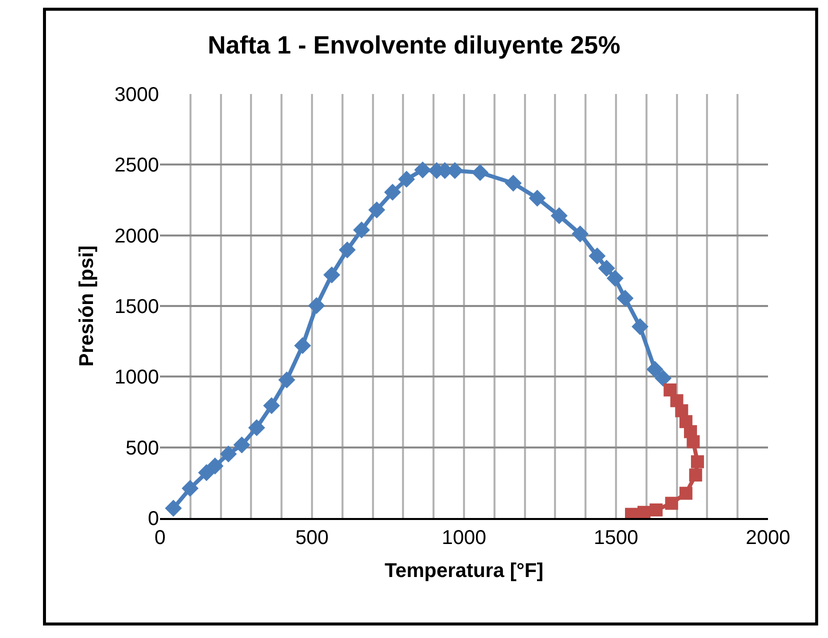 This screenshot has width=828, height=638. What do you see at coordinates (136, 165) in the screenshot?
I see `y-tick-label: 2500` at bounding box center [136, 165].